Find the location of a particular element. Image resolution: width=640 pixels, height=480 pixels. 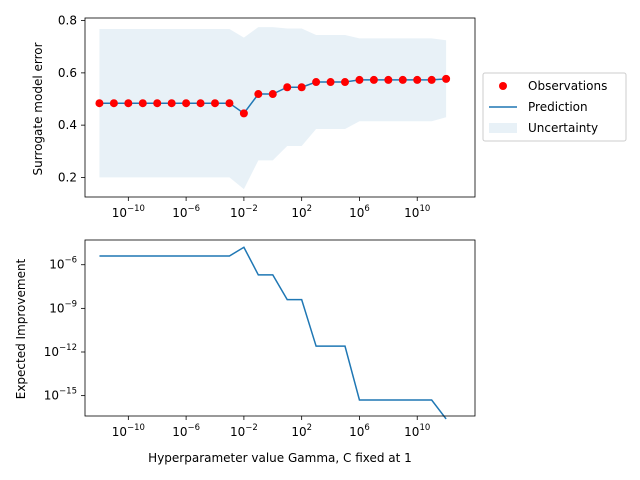

legend-observations-label: Observations is located at coordinates (567, 86).